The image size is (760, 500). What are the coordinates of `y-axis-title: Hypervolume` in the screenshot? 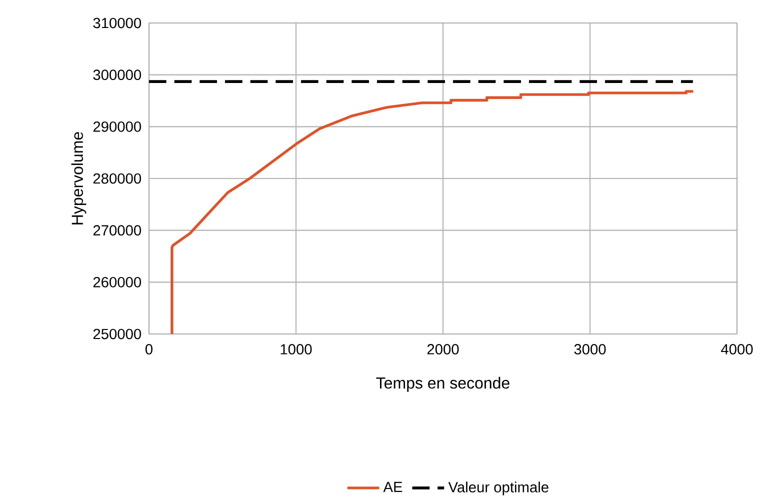 It's located at (78, 178).